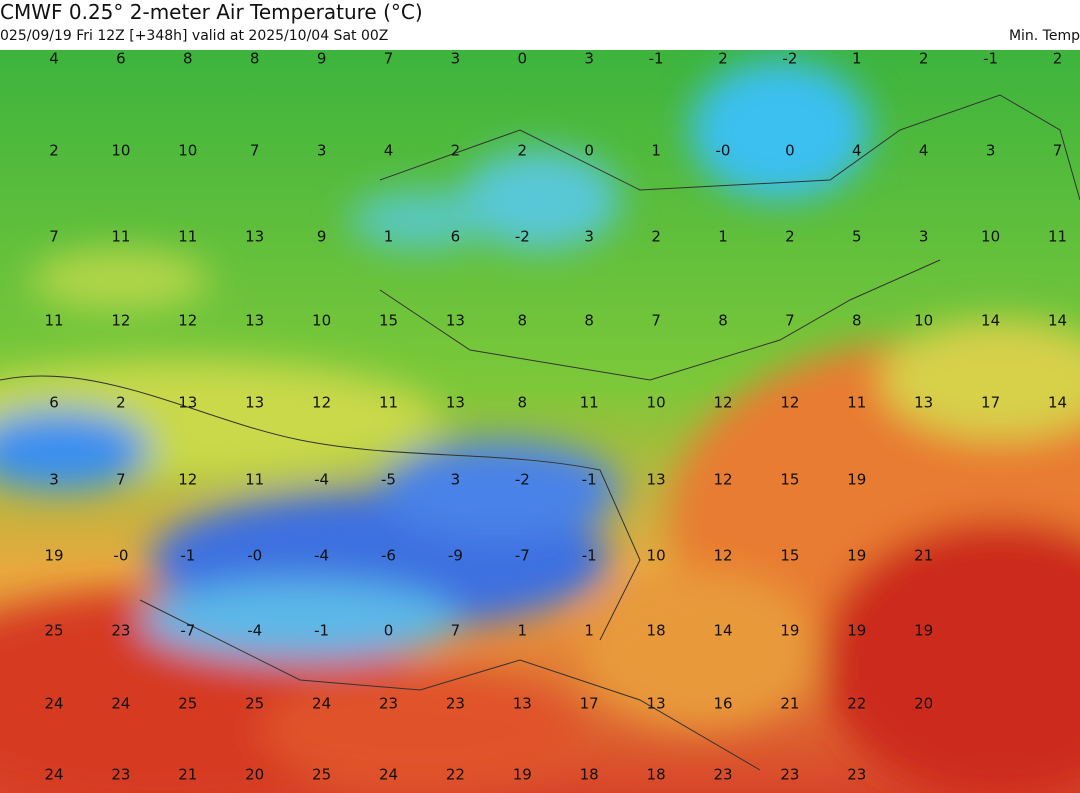  I want to click on temperature-label: -6, so click(388, 556).